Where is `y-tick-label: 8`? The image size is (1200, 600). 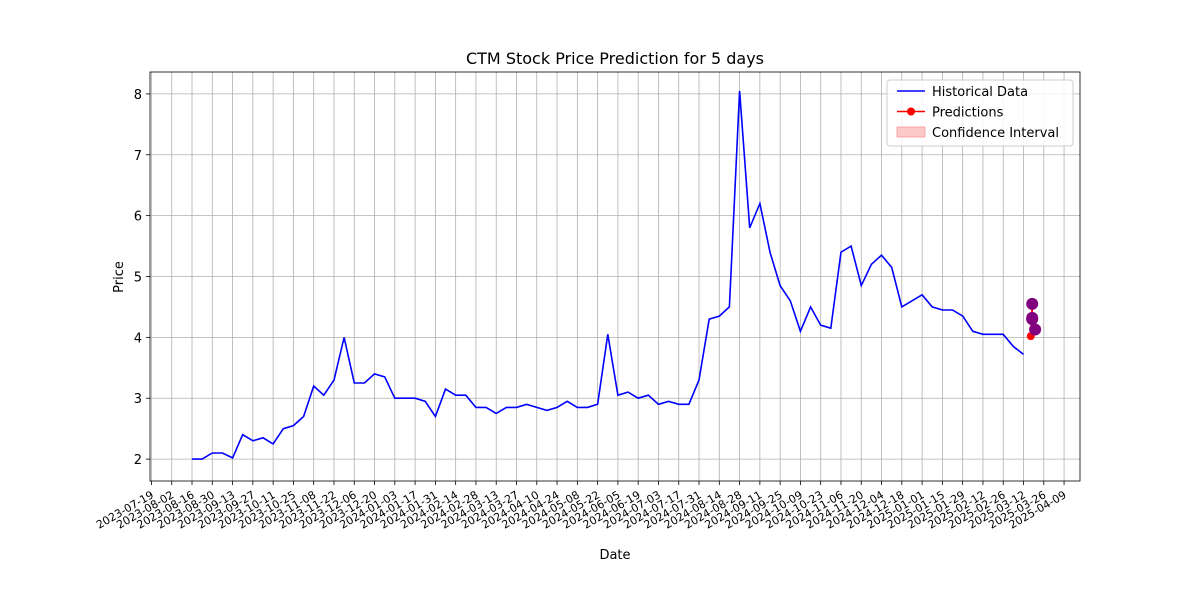 y-tick-label: 8 is located at coordinates (138, 95).